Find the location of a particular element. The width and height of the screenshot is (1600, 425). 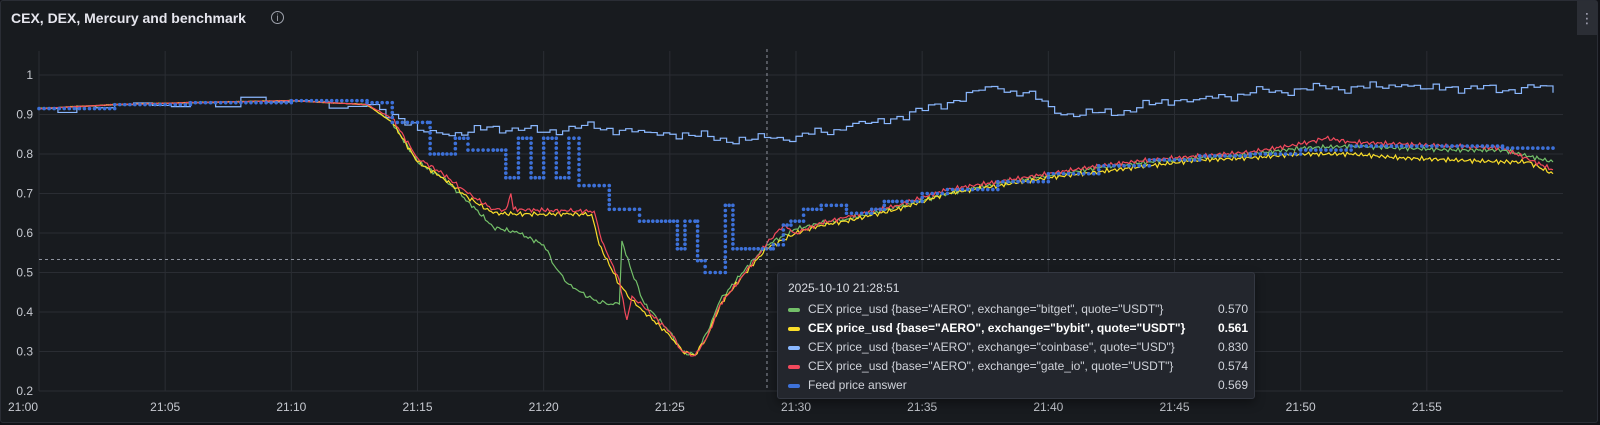

y-tick-label: 0.6 is located at coordinates (24, 233).